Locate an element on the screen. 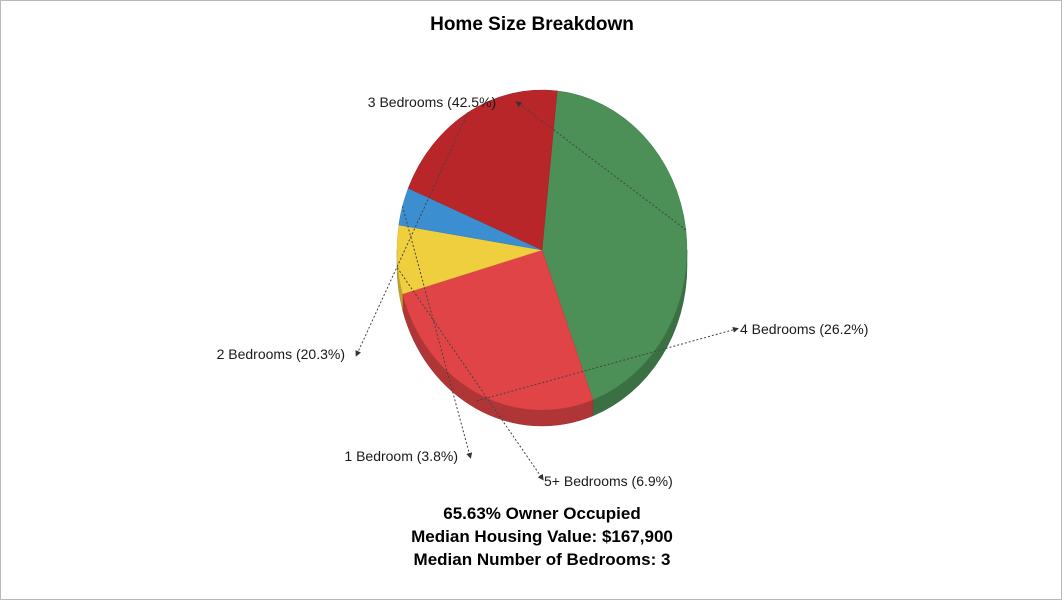 Image resolution: width=1064 pixels, height=600 pixels. leader-line-4-bedrooms is located at coordinates (607, 364).